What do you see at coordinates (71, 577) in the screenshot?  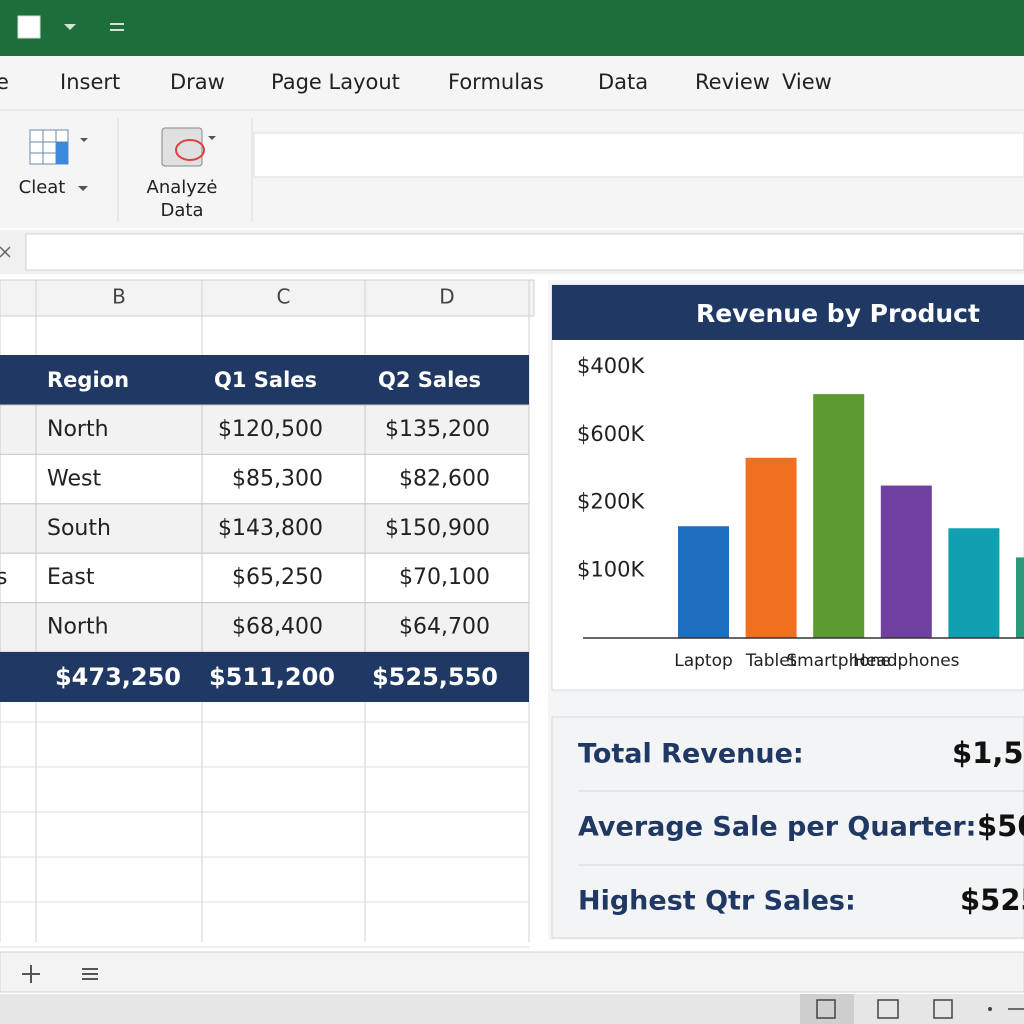 I see `table-cell: East` at bounding box center [71, 577].